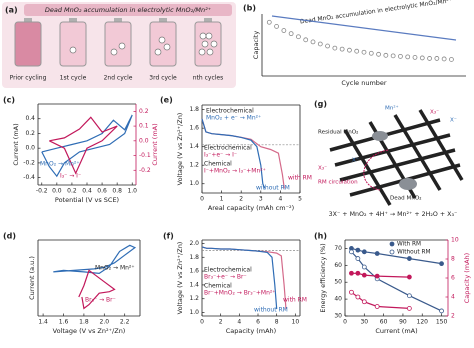 This screenshot has width=474, height=348. Describe the element at coordinates (235, 171) in the screenshot. I see `annotation: I⁻+MnO₂ → I₃⁻+Mn²⁺` at that location.